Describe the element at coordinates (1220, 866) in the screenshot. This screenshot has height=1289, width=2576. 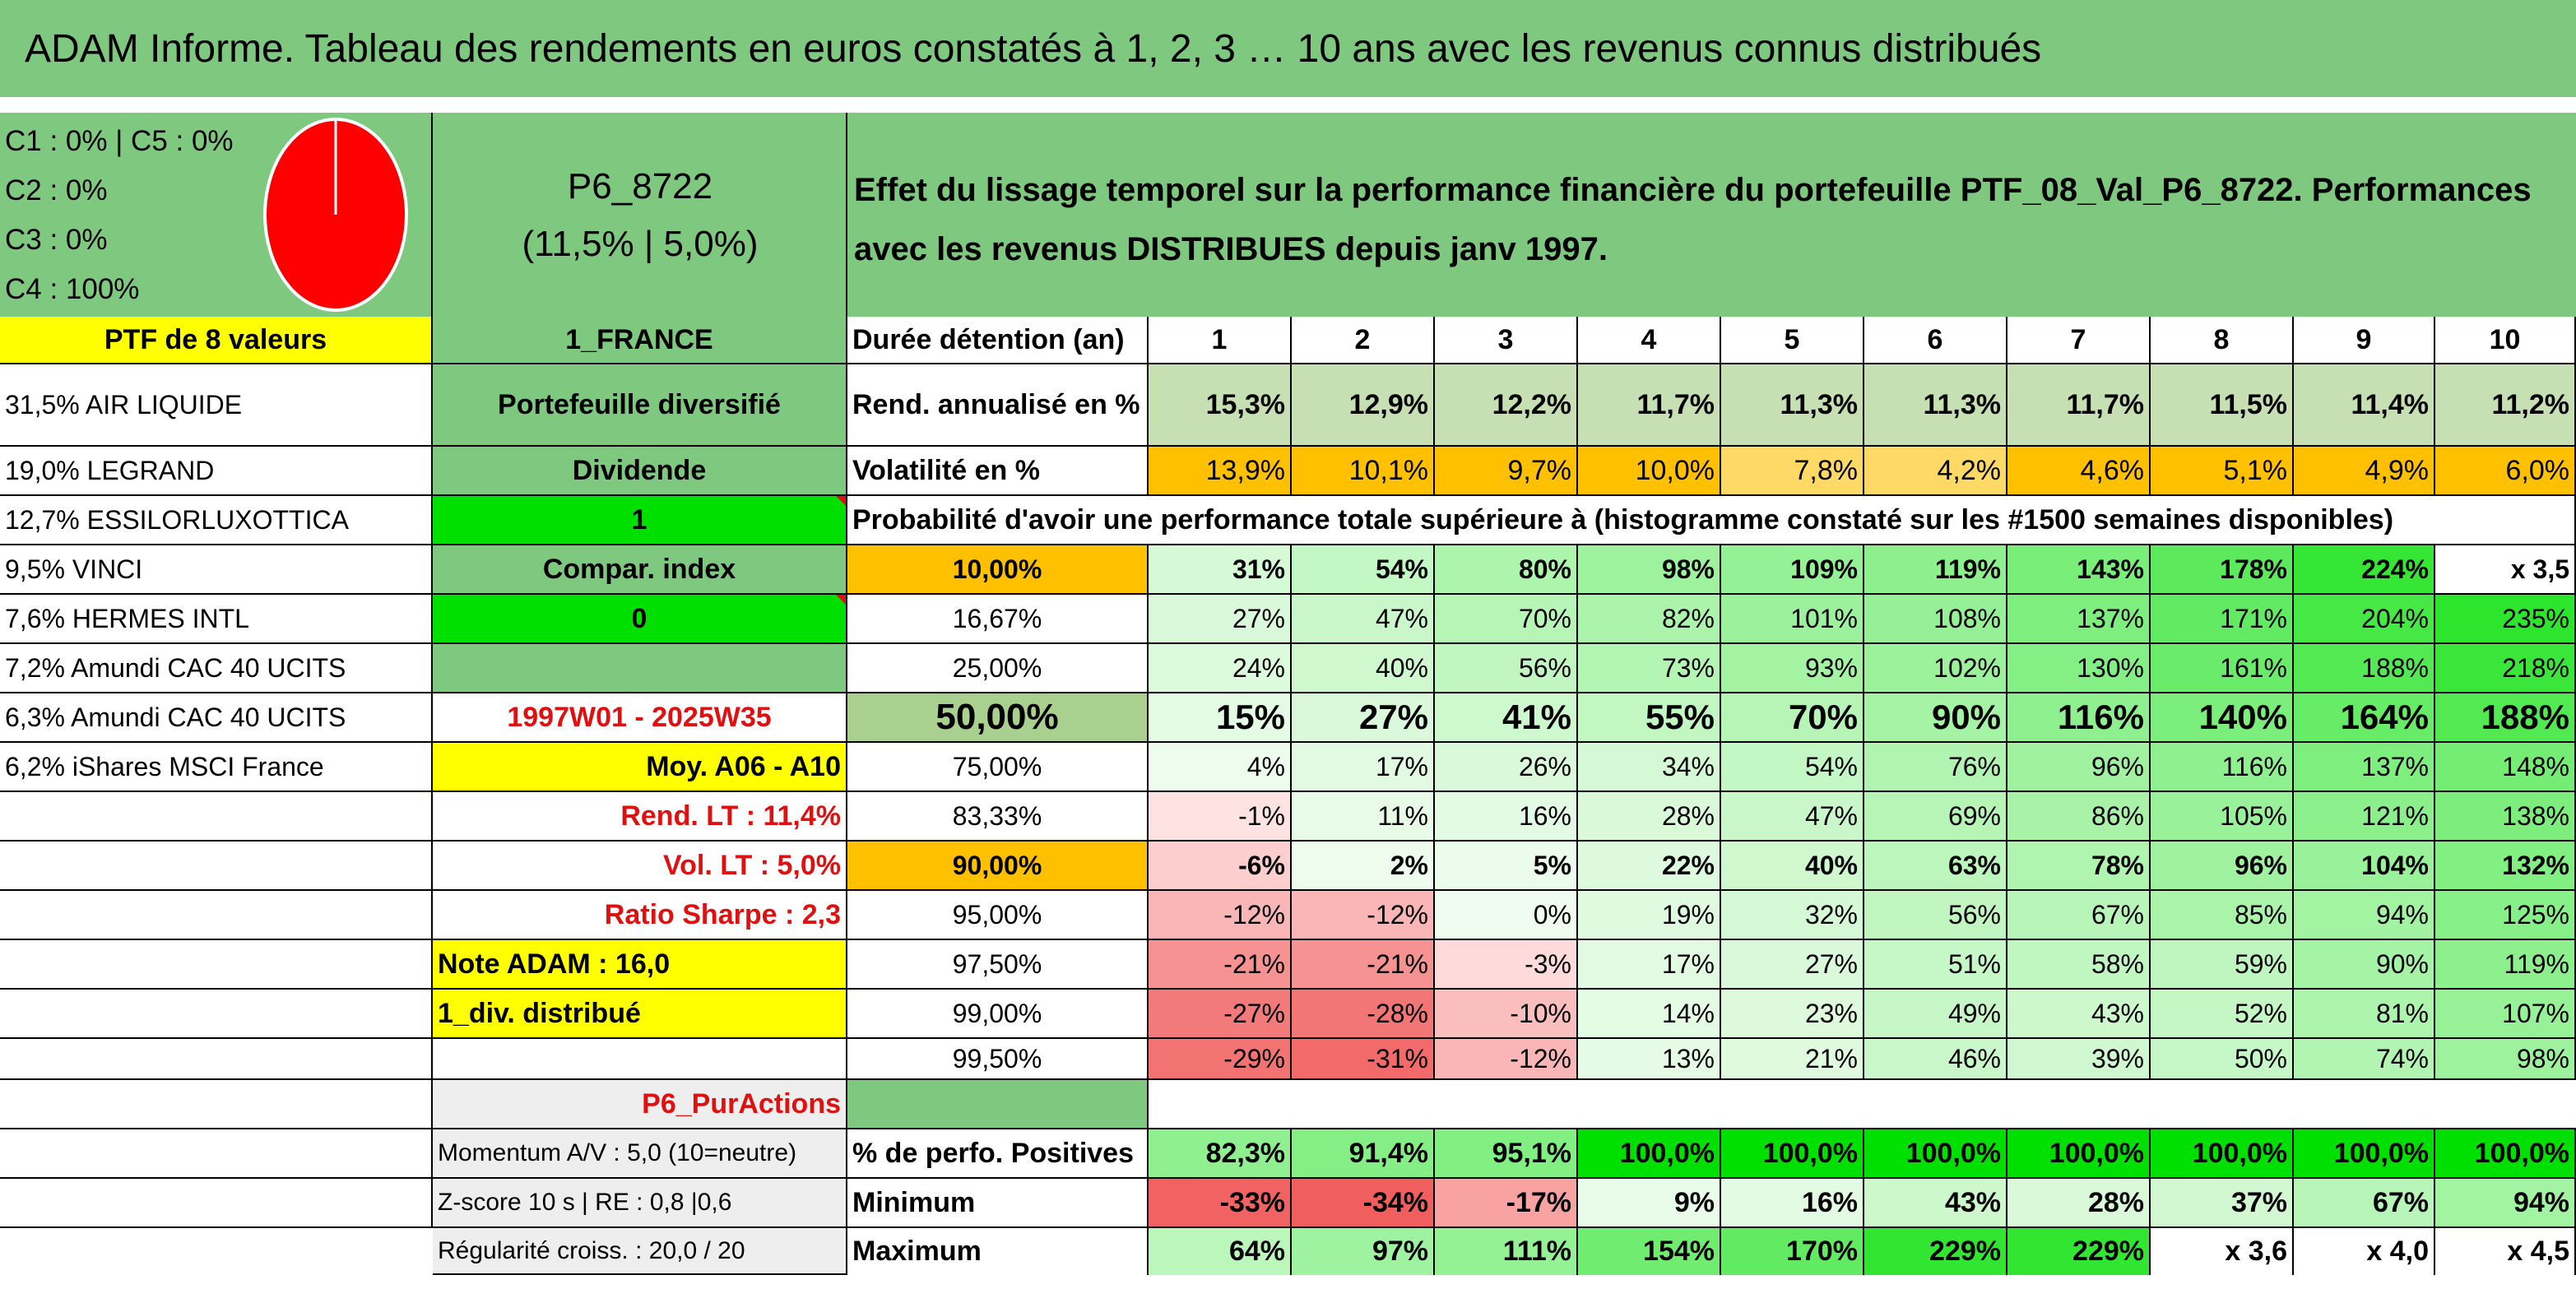
I see `prob-value: -6%` at that location.